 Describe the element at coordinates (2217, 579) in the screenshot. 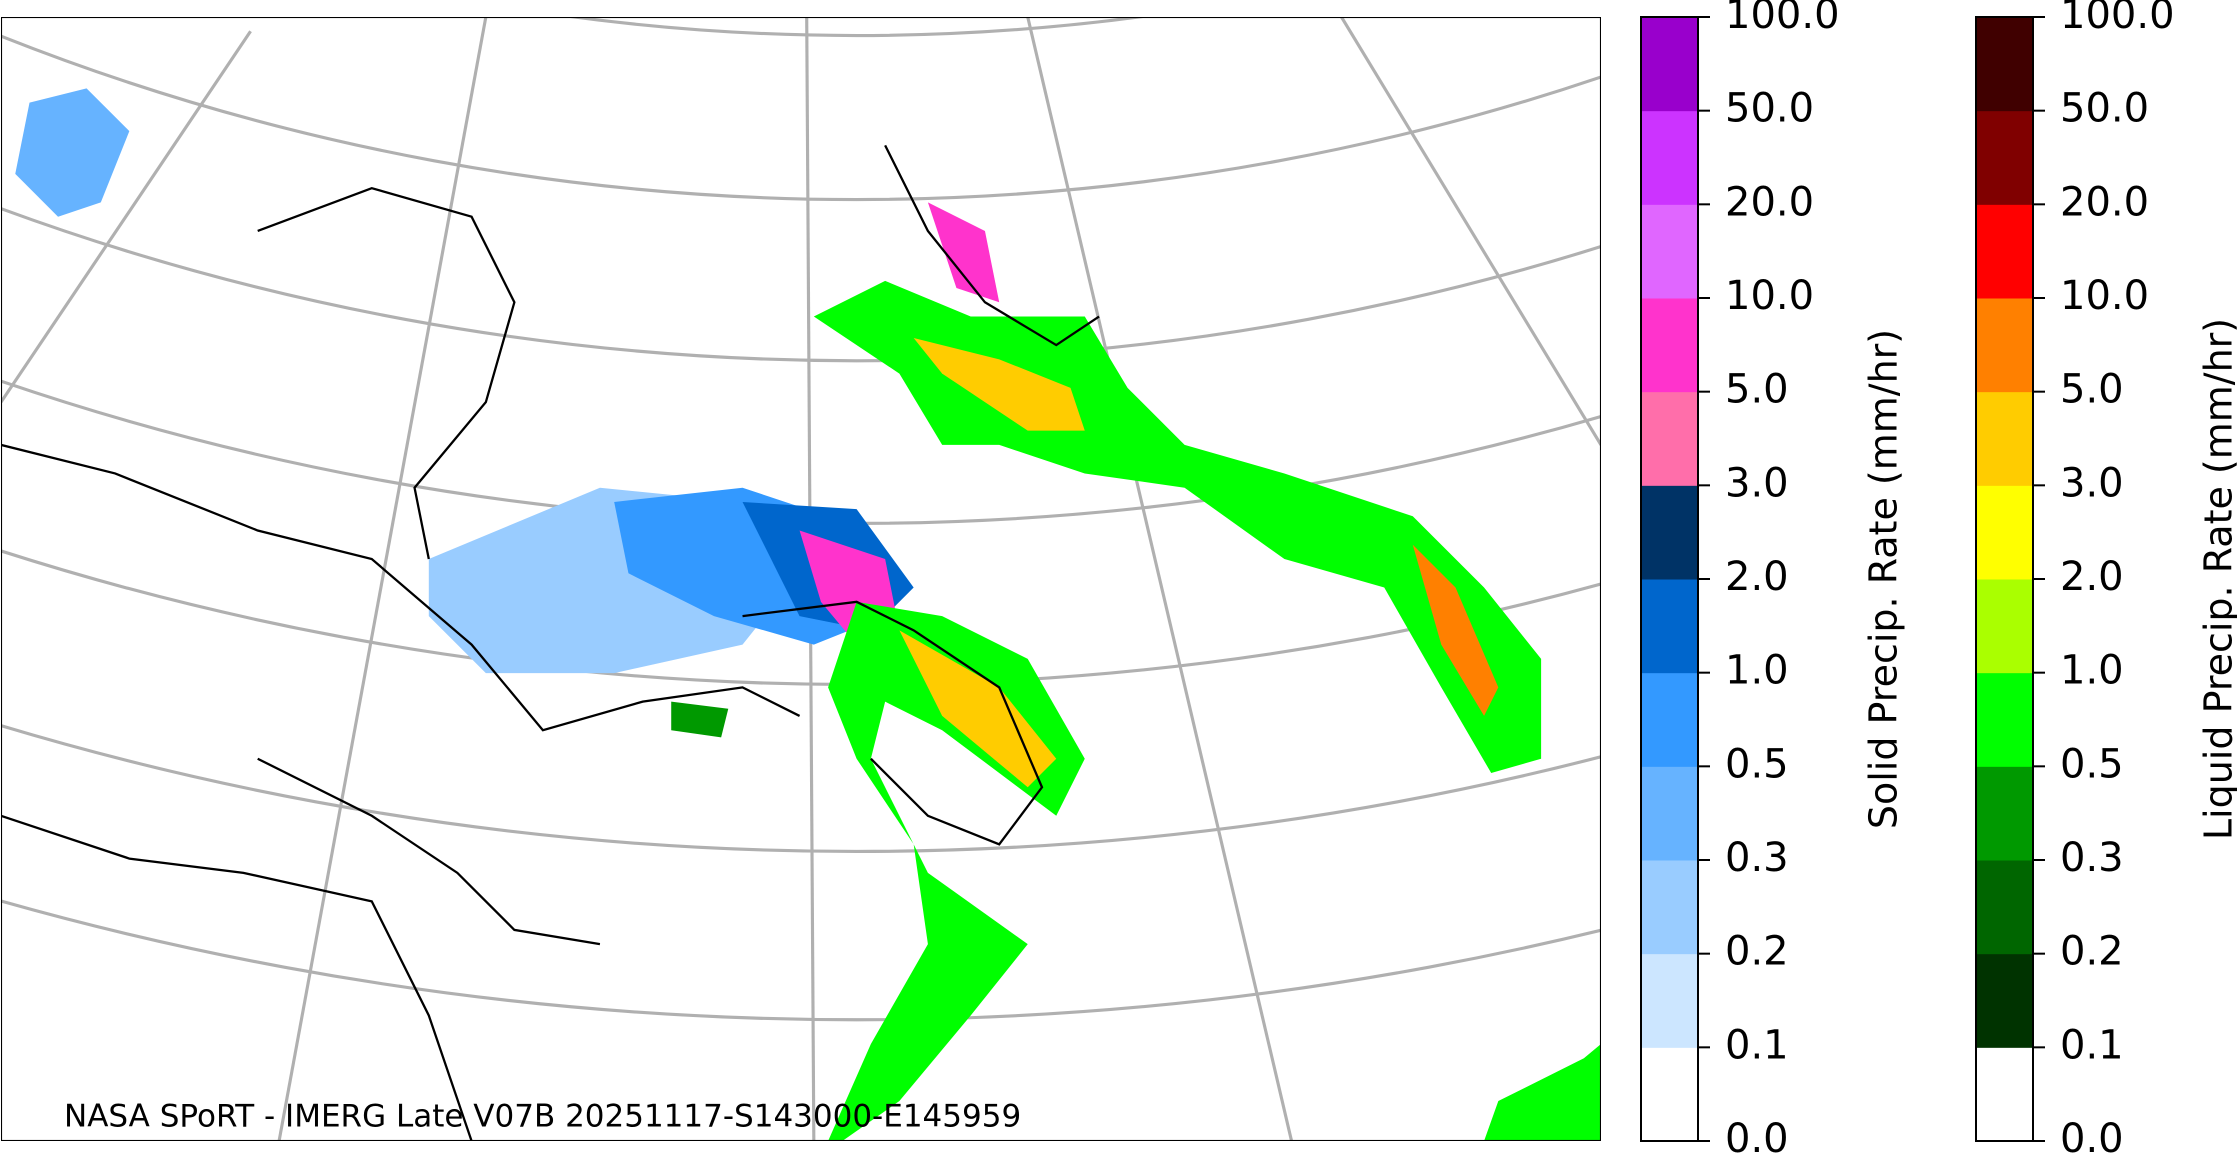

I see `colorbar-label: Liquid Precip. Rate (mm/hr)` at that location.